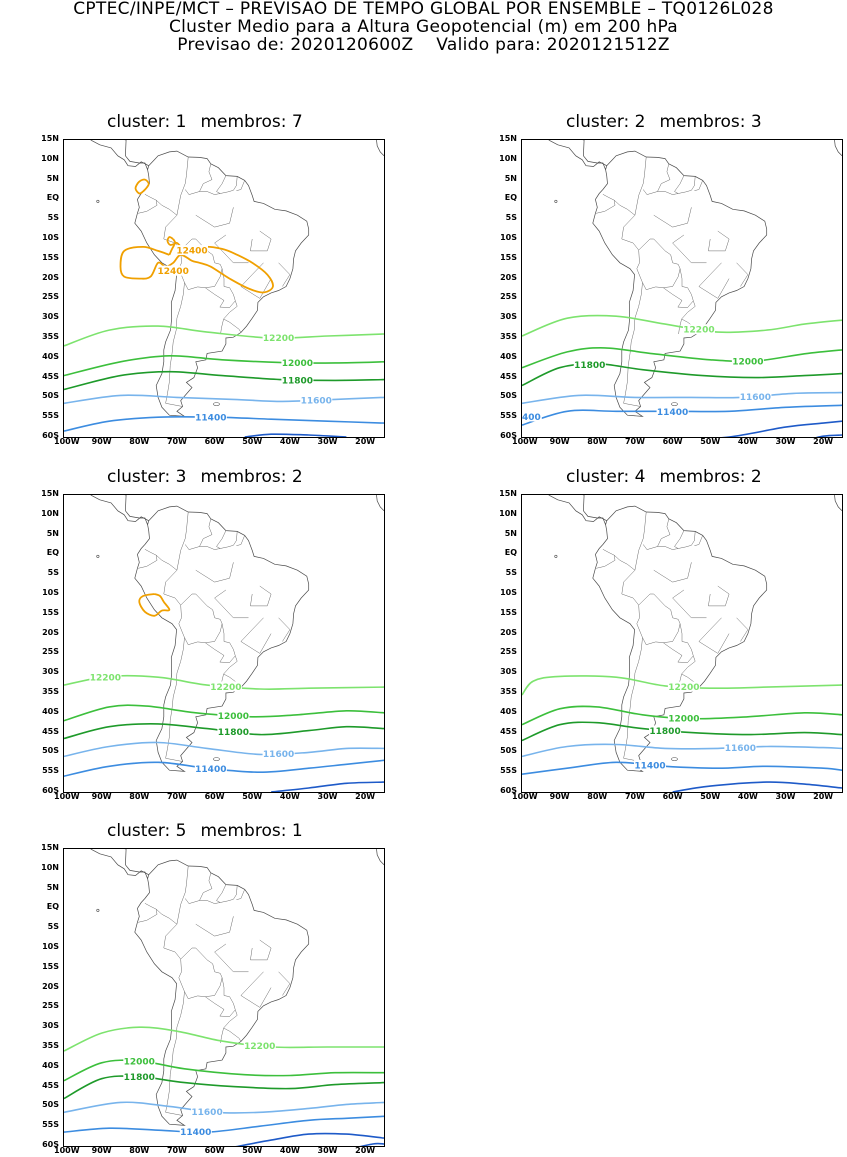  I want to click on map-svg: 12200 12000 11800 11600 11400 12400 12400, so click(224, 288).